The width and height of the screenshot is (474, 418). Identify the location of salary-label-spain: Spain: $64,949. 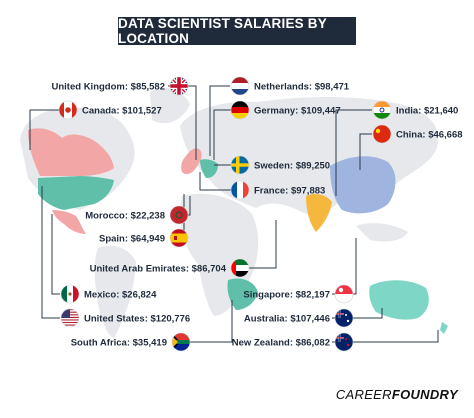
(144, 238).